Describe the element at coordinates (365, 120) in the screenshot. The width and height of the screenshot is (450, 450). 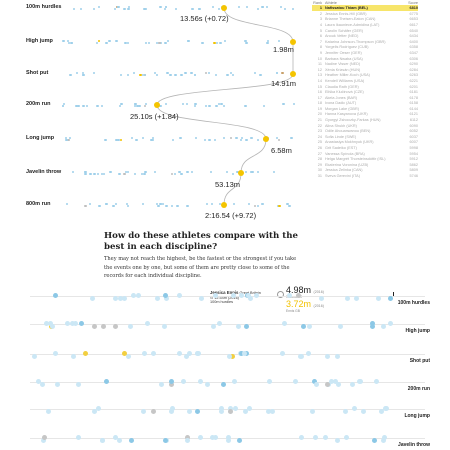
I see `leaderboard-row: 21 Gyorgyi Zsivoczky-Farkas (HUN) 6112` at that location.